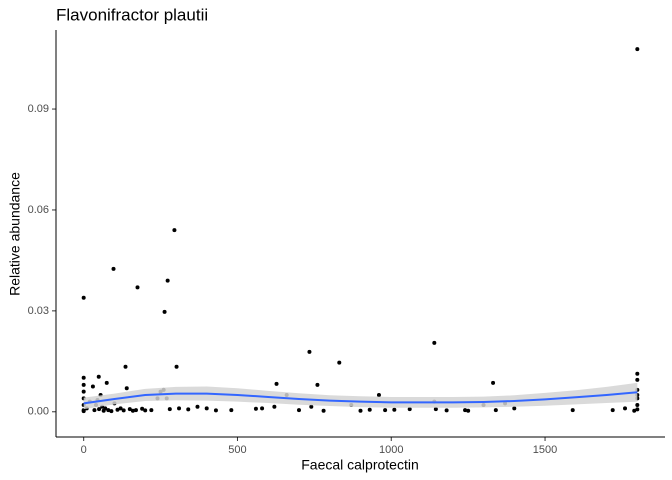 The image size is (672, 480). I want to click on smooth-line, so click(360, 398).